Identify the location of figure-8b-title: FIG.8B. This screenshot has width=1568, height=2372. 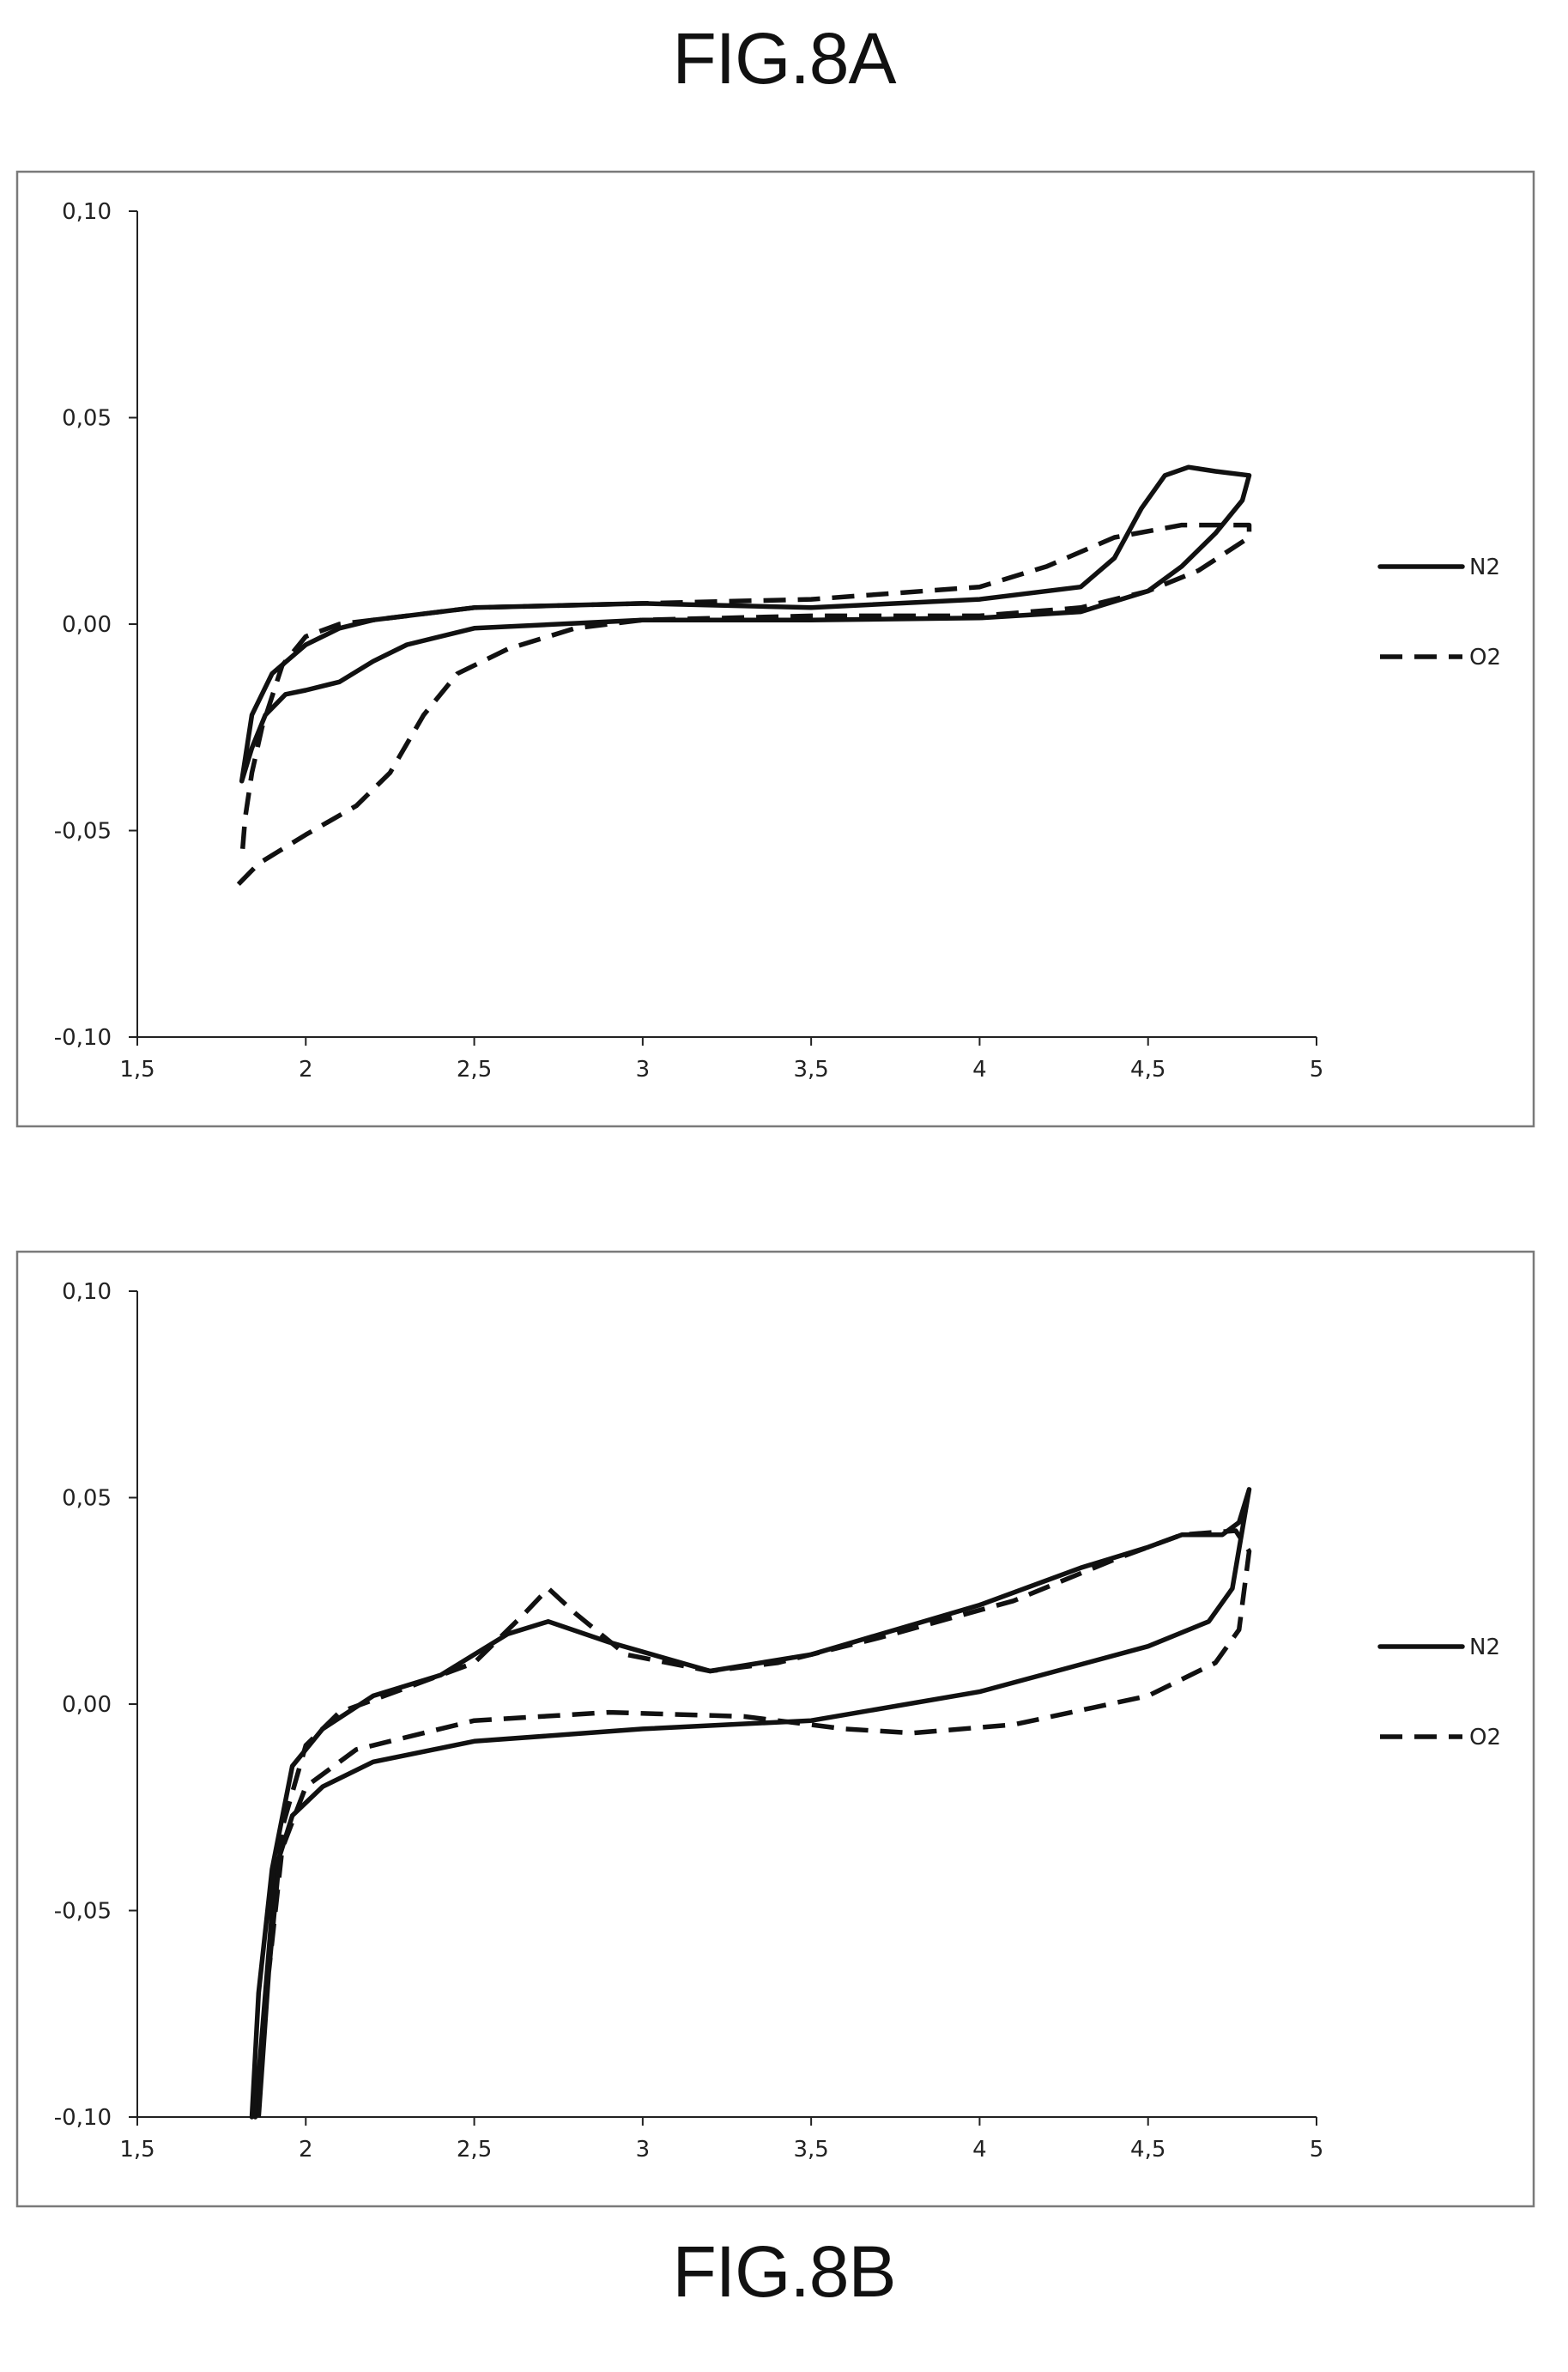
(784, 2271).